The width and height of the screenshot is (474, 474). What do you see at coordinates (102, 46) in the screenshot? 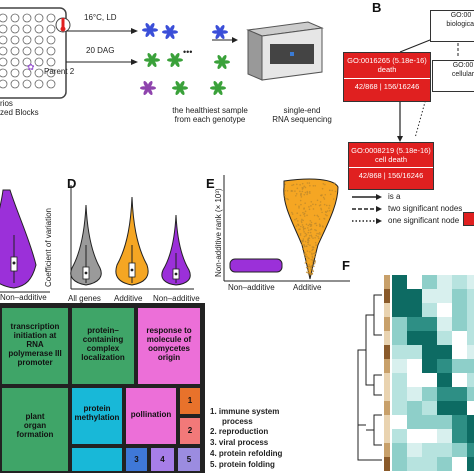
I see `growth-arrows` at bounding box center [102, 46].